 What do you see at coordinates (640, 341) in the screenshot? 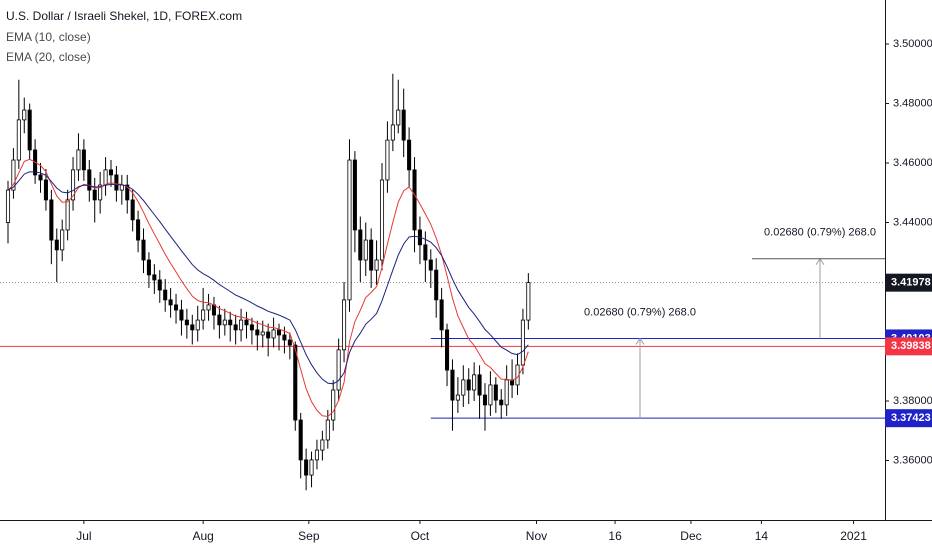
I see `measure-arrow` at bounding box center [640, 341].